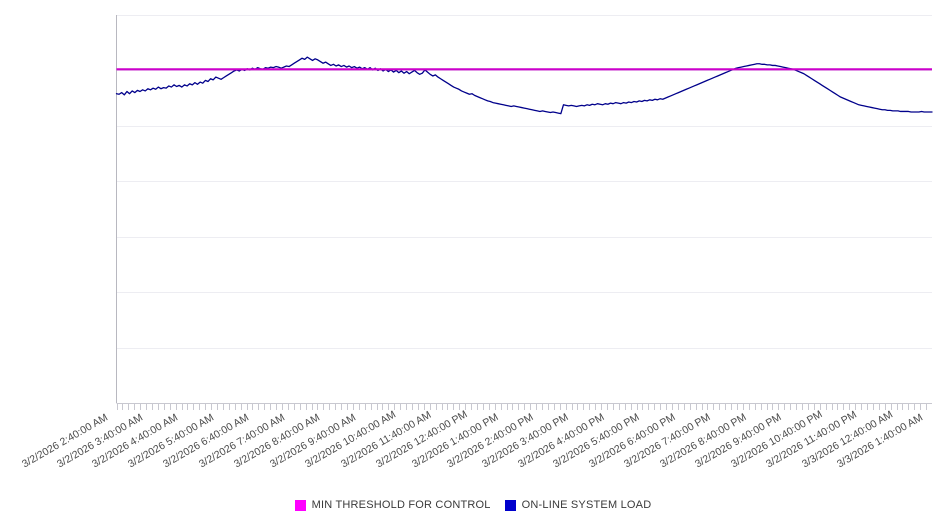 The image size is (946, 526). I want to click on legend-entry-load: ON-LINE SYSTEM LOAD, so click(578, 505).